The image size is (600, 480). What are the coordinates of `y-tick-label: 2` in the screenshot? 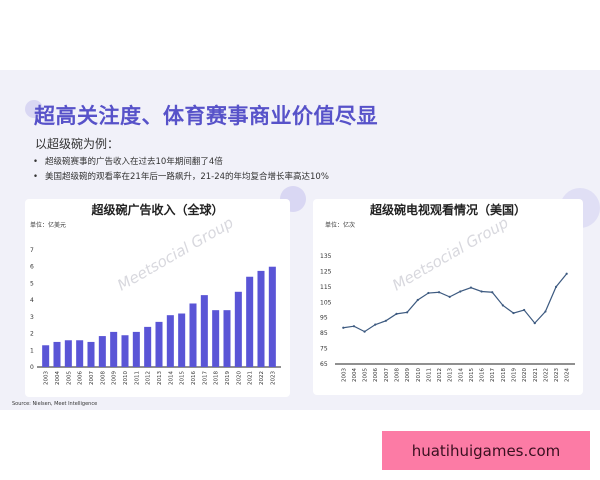 It's located at (32, 334).